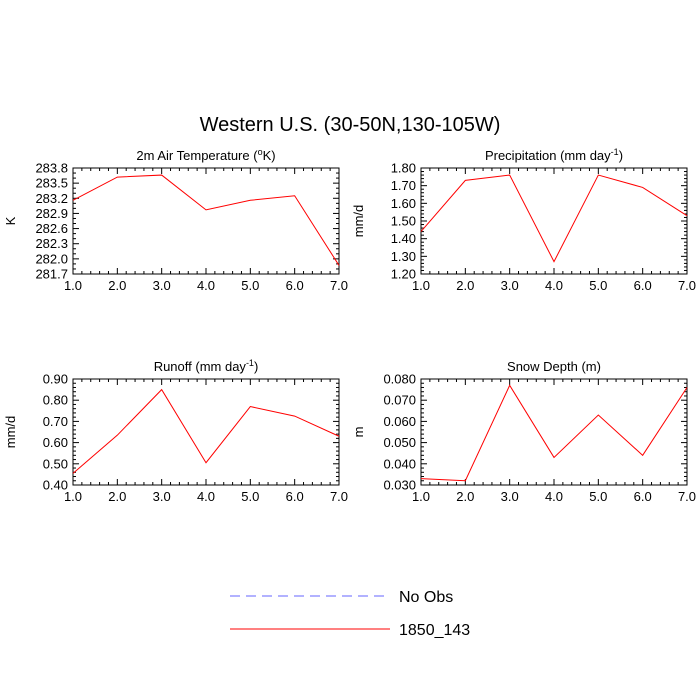 This screenshot has width=700, height=700. Describe the element at coordinates (687, 496) in the screenshot. I see `x-tick-label-snow-depth: 7.0` at that location.